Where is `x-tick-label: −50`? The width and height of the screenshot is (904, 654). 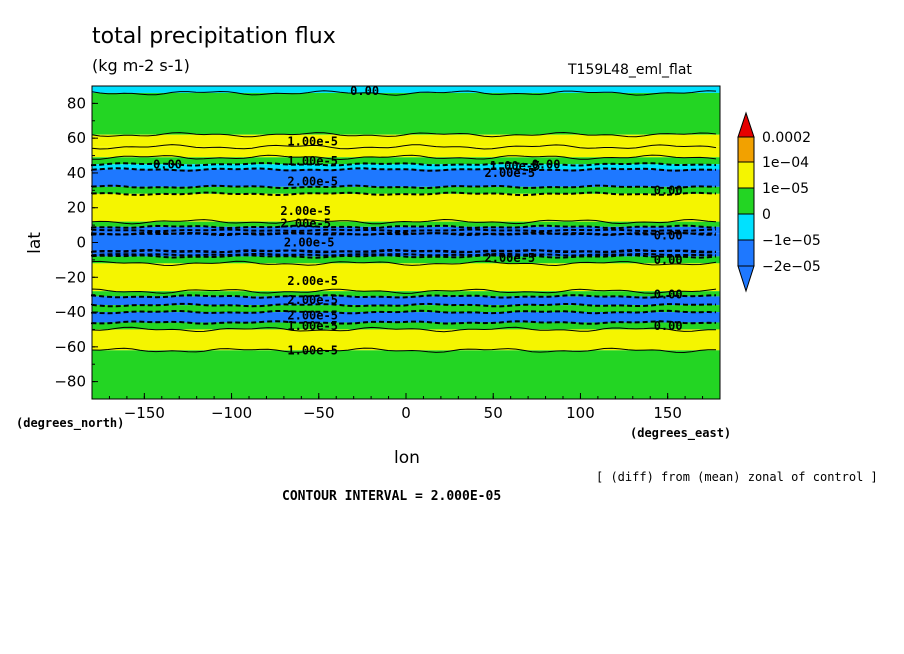 x-tick-label: −50 is located at coordinates (319, 413).